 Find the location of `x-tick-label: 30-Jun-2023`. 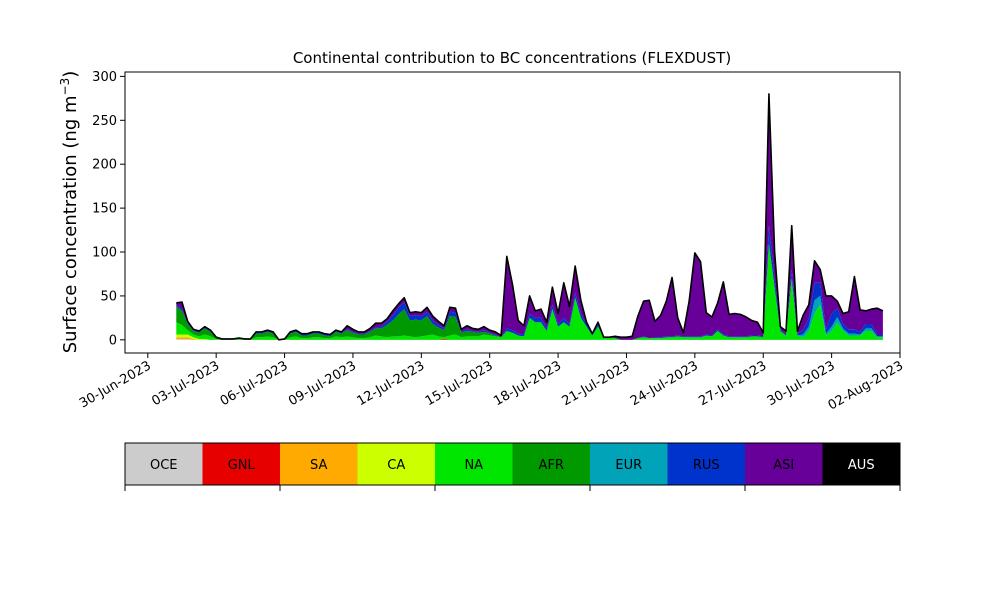

x-tick-label: 30-Jun-2023 is located at coordinates (115, 384).